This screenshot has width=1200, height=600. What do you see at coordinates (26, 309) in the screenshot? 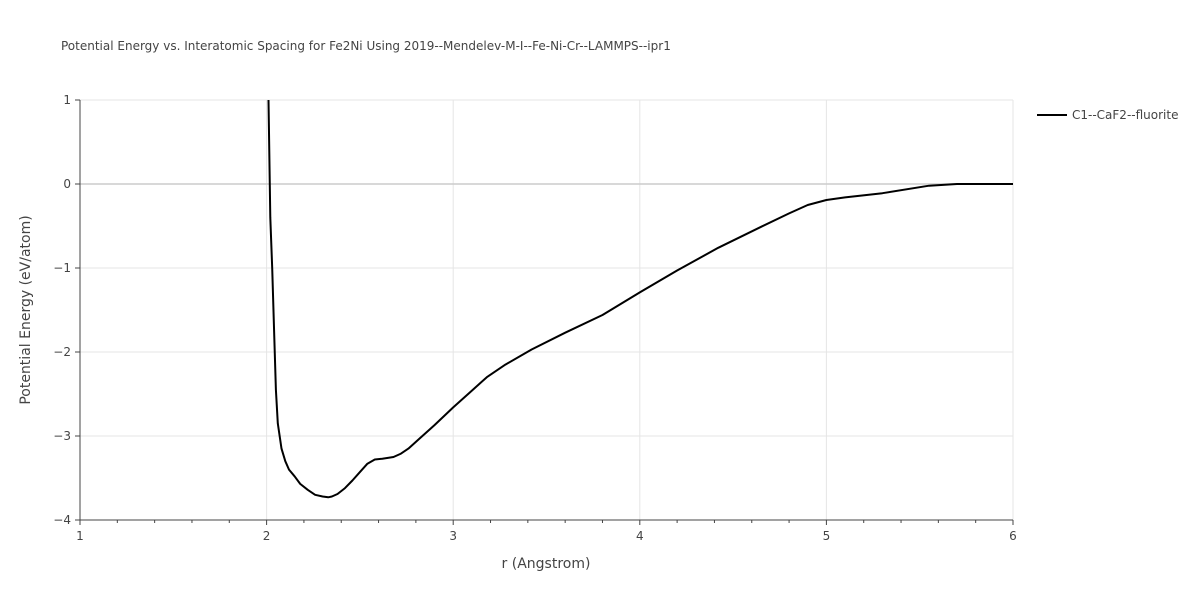
I see `y-axis-title: Potential Energy (eV/atom)` at bounding box center [26, 309].